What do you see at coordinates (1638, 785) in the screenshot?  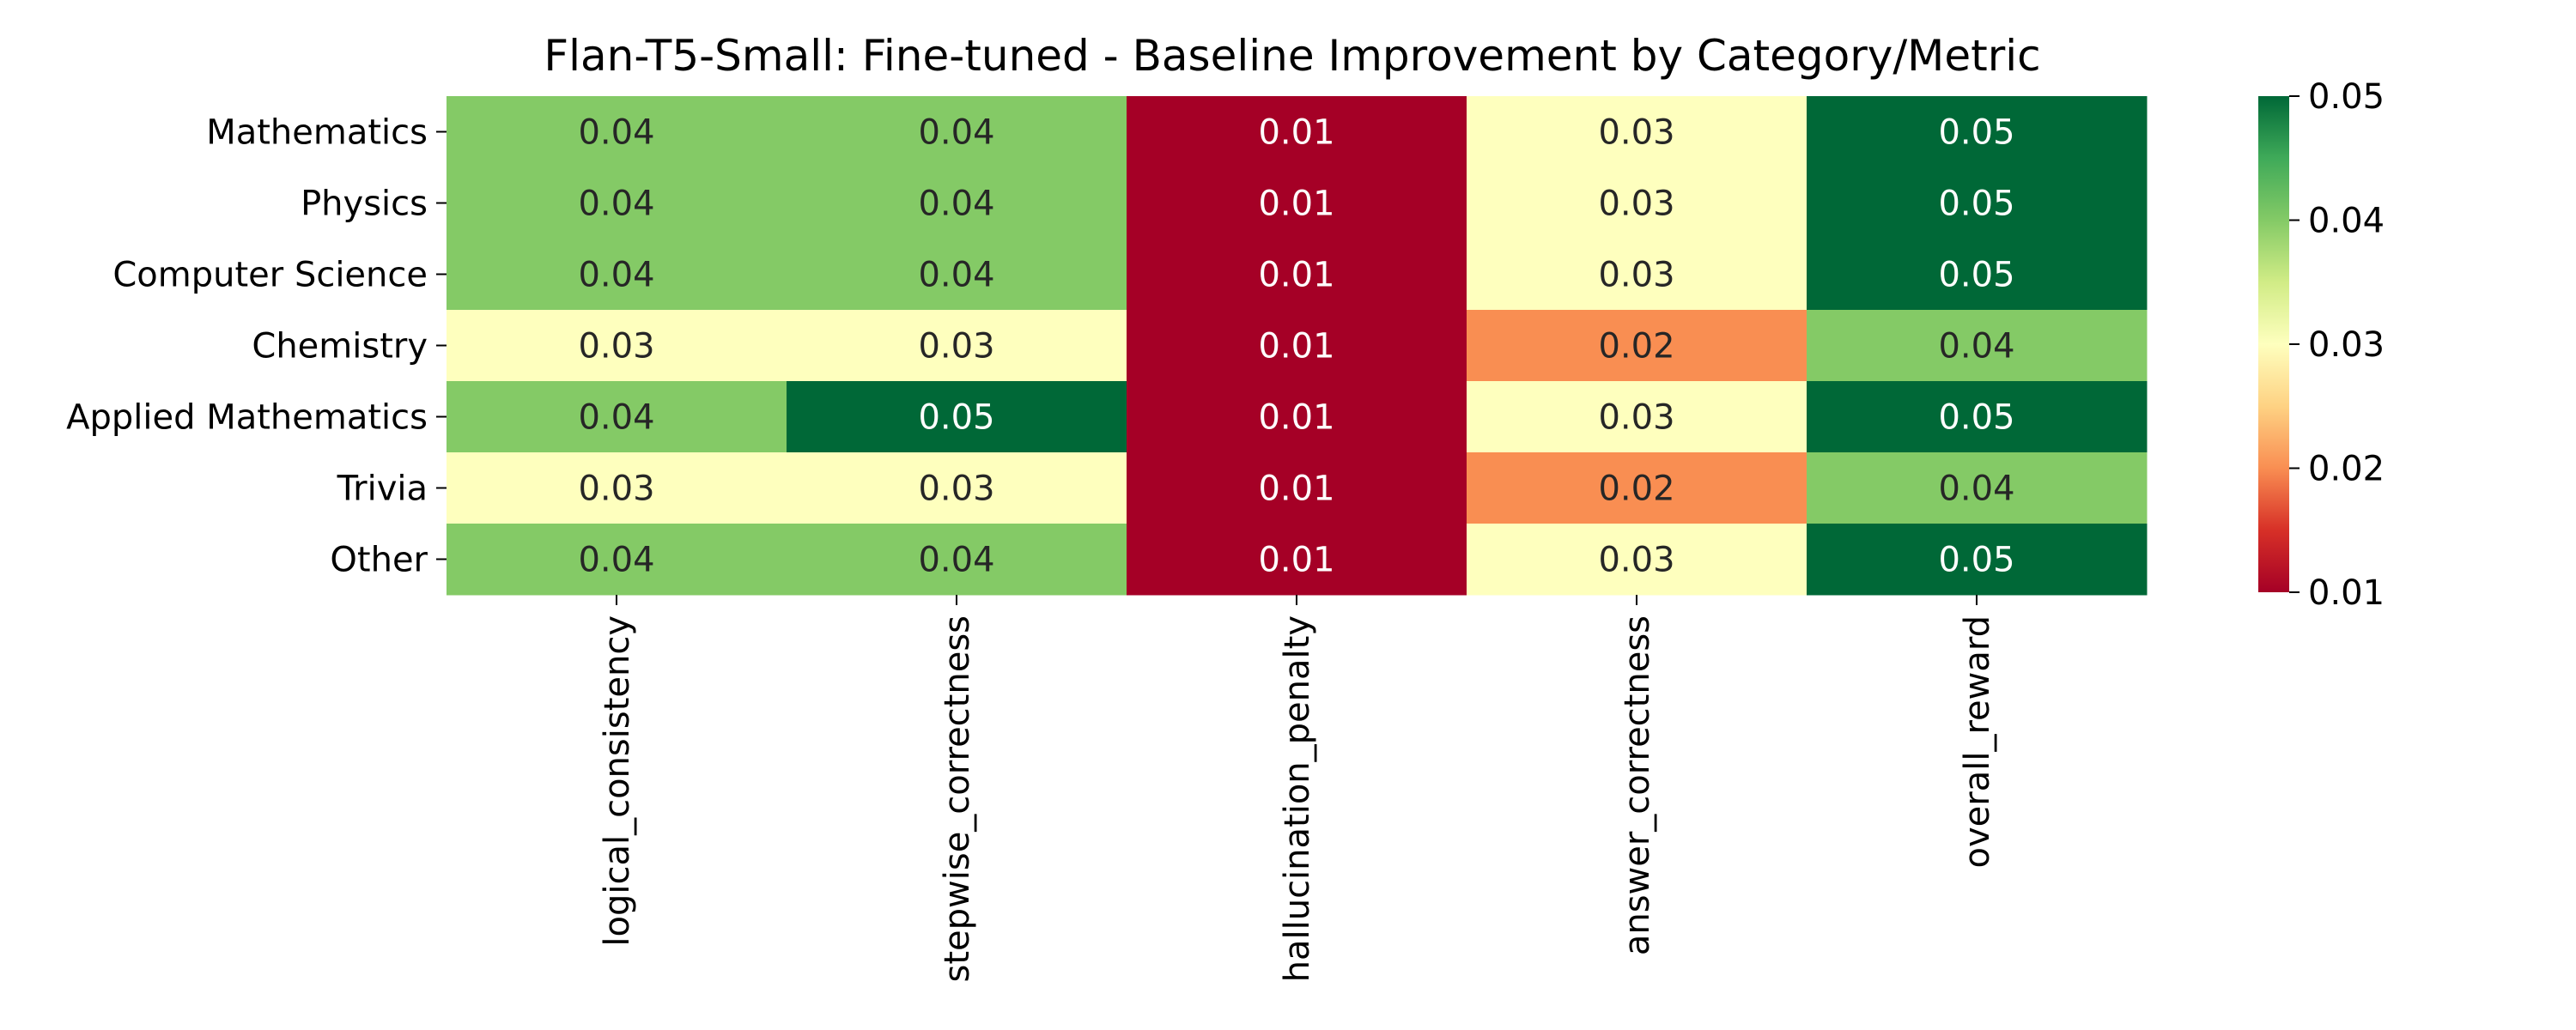 I see `column-label: answer_correctness` at bounding box center [1638, 785].